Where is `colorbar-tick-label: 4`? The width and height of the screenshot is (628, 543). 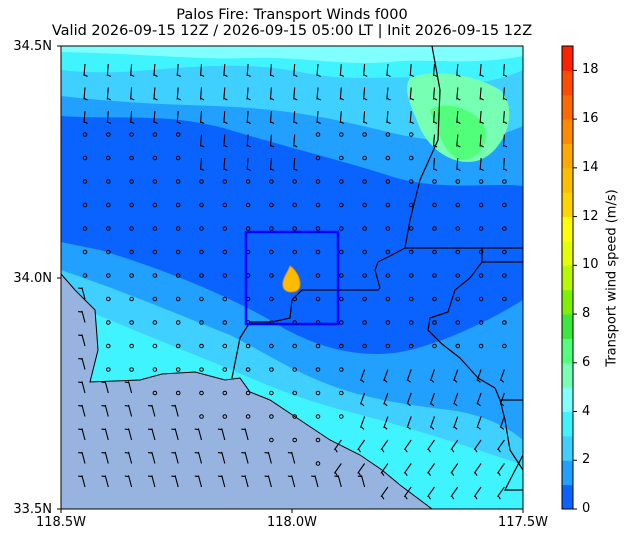
colorbar-tick-label: 4 is located at coordinates (586, 411).